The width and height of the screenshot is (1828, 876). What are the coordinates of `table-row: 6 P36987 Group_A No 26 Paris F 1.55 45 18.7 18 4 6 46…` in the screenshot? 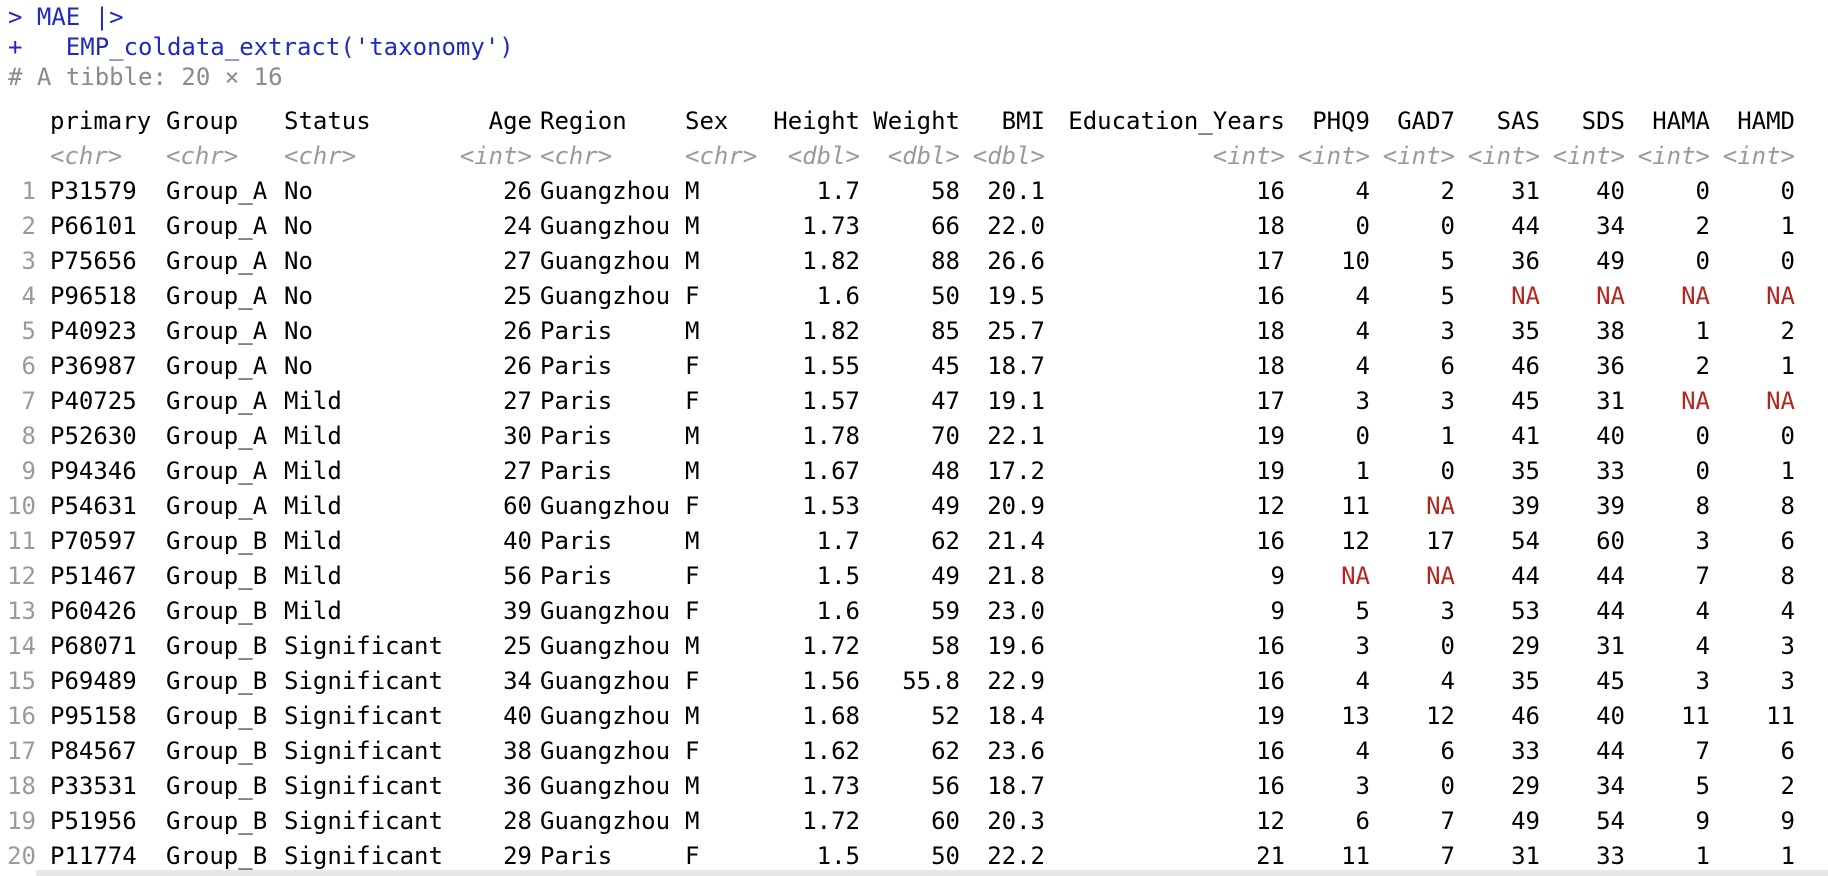 It's located at (914, 366).